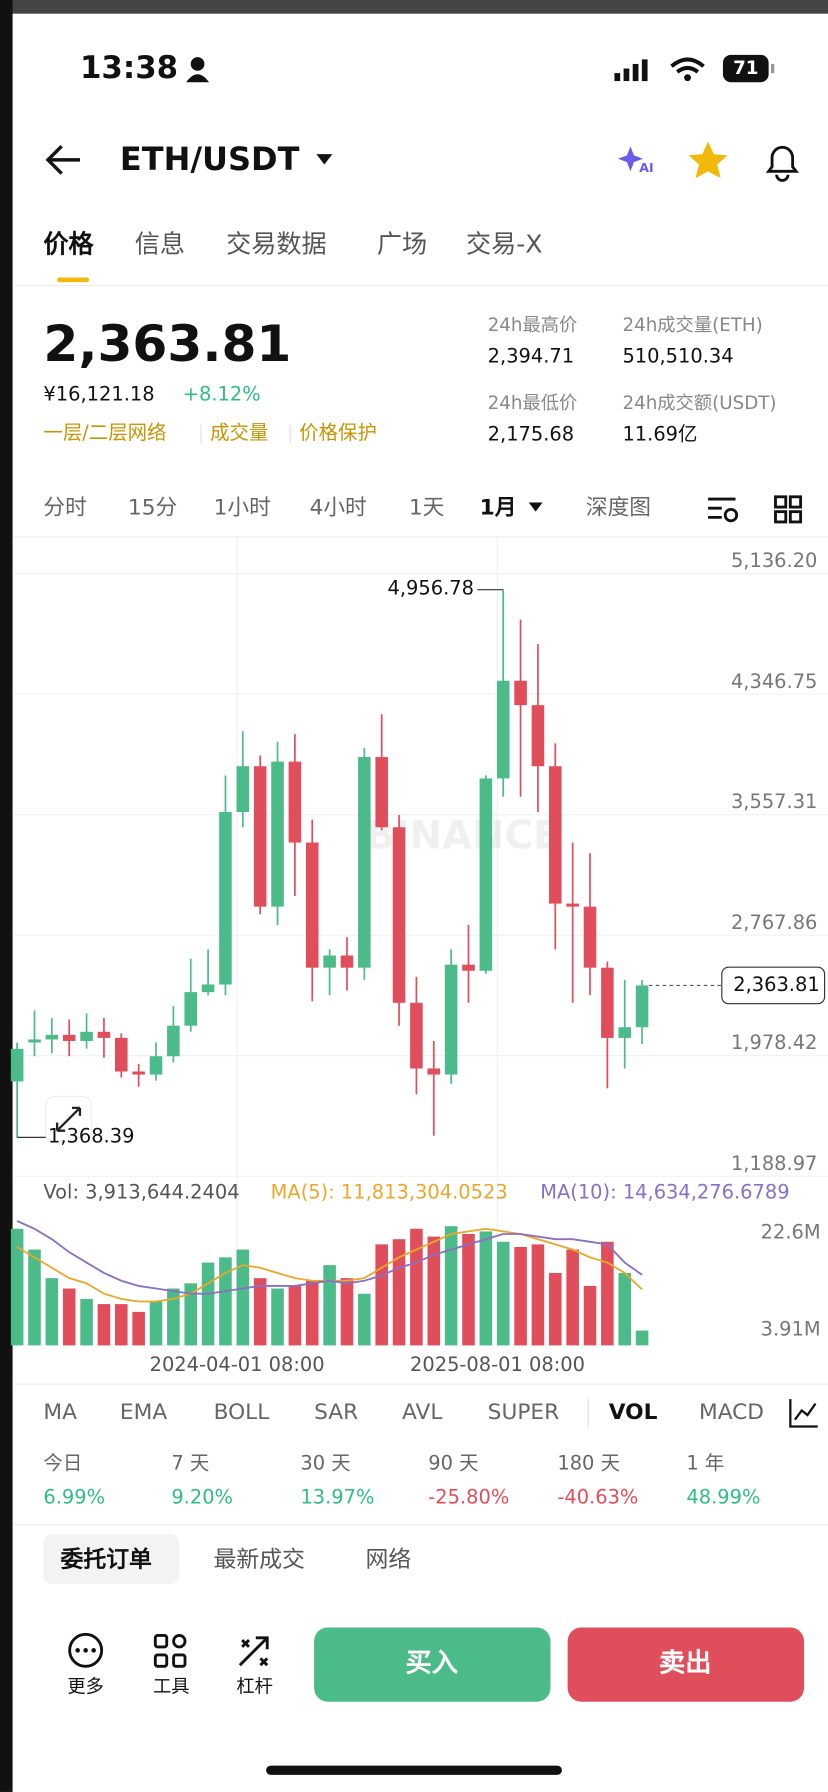  Describe the element at coordinates (276, 245) in the screenshot. I see `tab: 交易数据` at that location.